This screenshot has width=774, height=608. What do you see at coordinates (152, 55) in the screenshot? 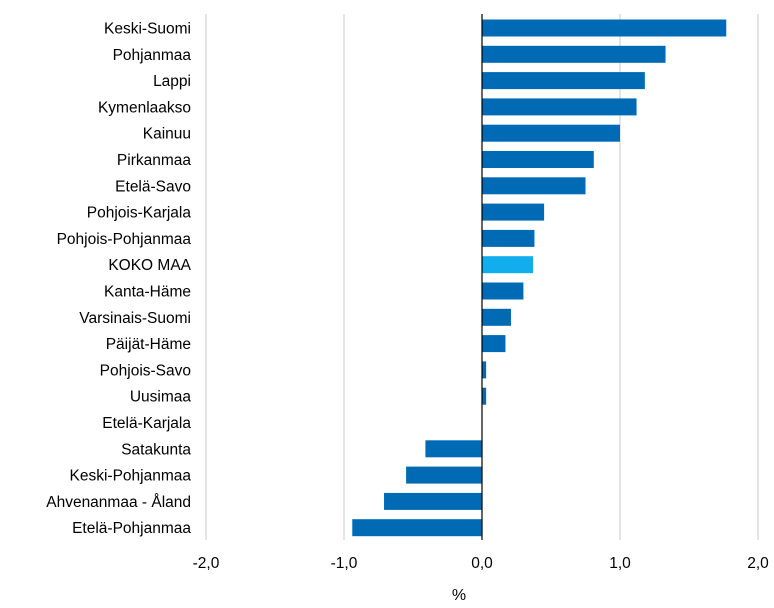
I see `category-label: Pohjanmaa` at bounding box center [152, 55].